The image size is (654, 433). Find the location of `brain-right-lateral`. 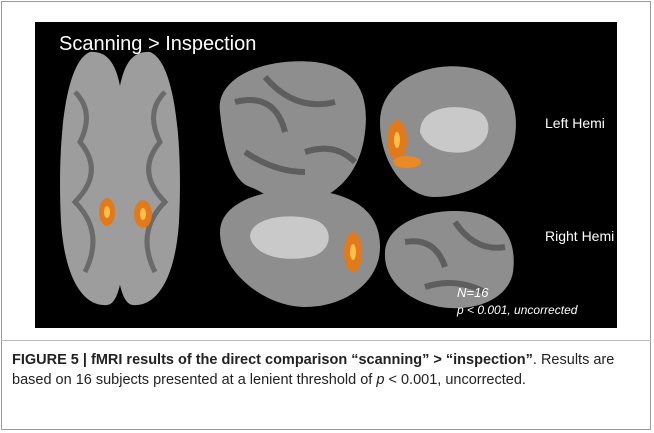

brain-right-lateral is located at coordinates (449, 260).